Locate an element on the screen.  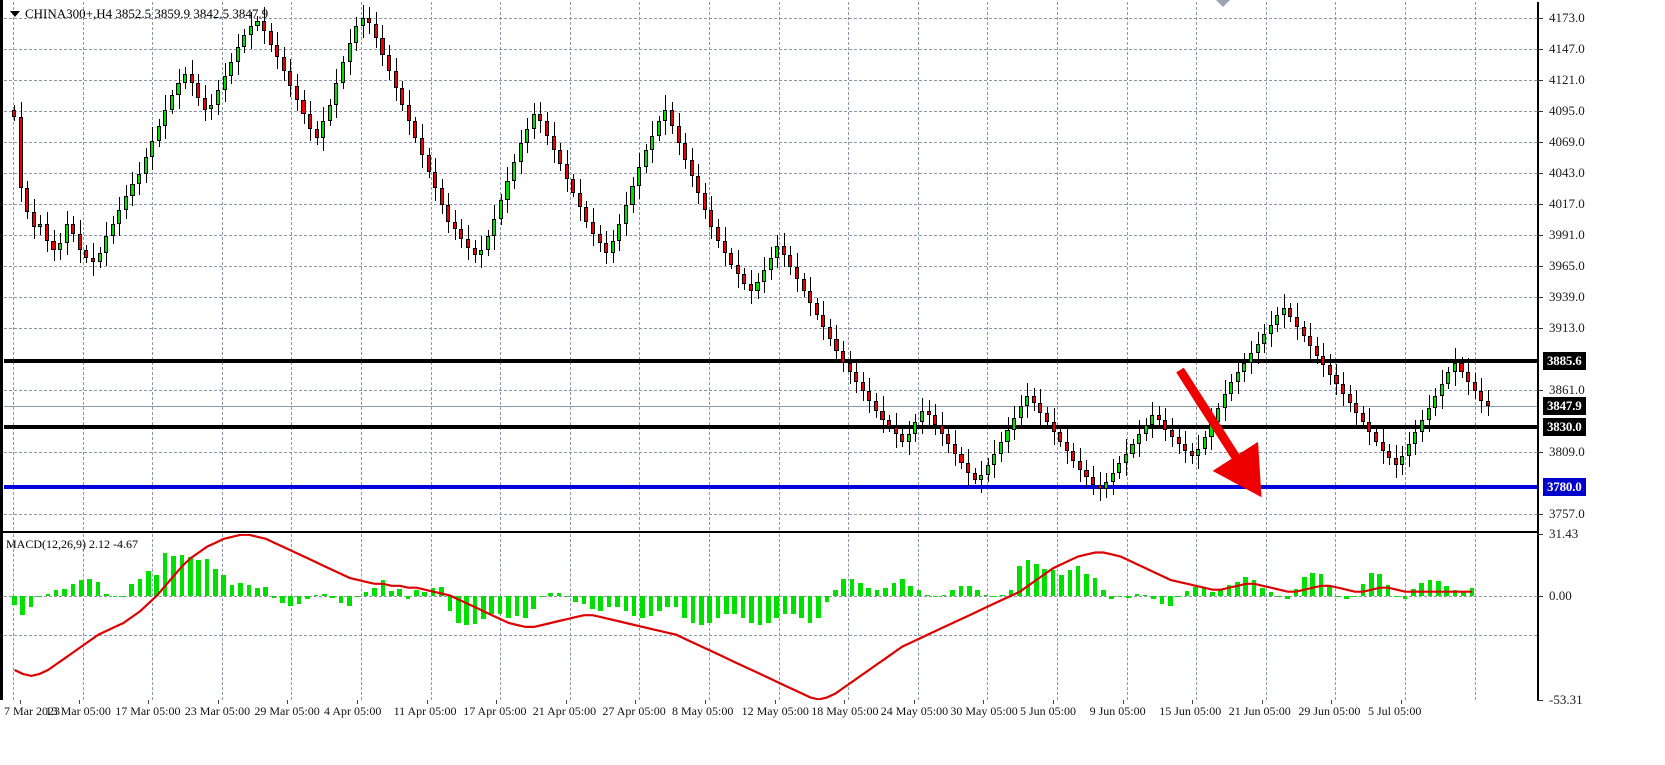
date-axis-label: 21 Jun 05:00 is located at coordinates (1259, 711).